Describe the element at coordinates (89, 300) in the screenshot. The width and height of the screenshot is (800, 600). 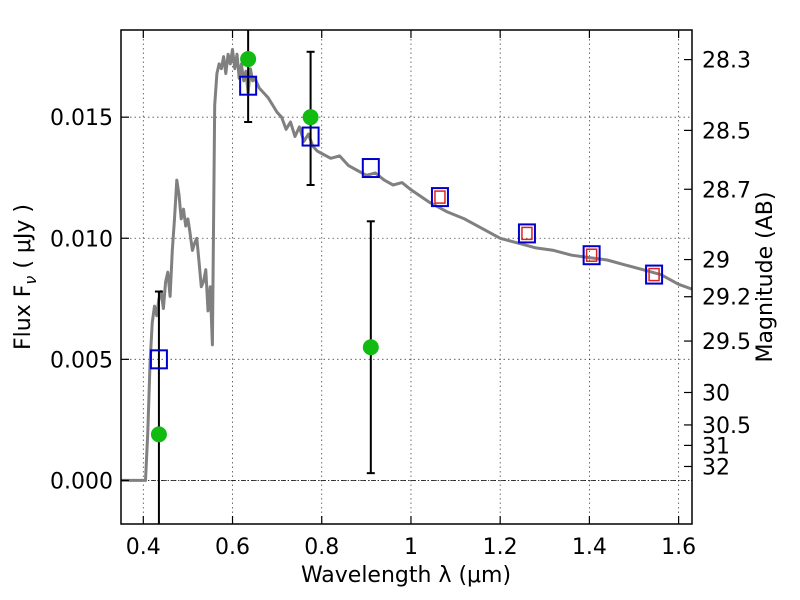
I see `y-ticks: 0.000 0.005 0.010 0.015` at that location.